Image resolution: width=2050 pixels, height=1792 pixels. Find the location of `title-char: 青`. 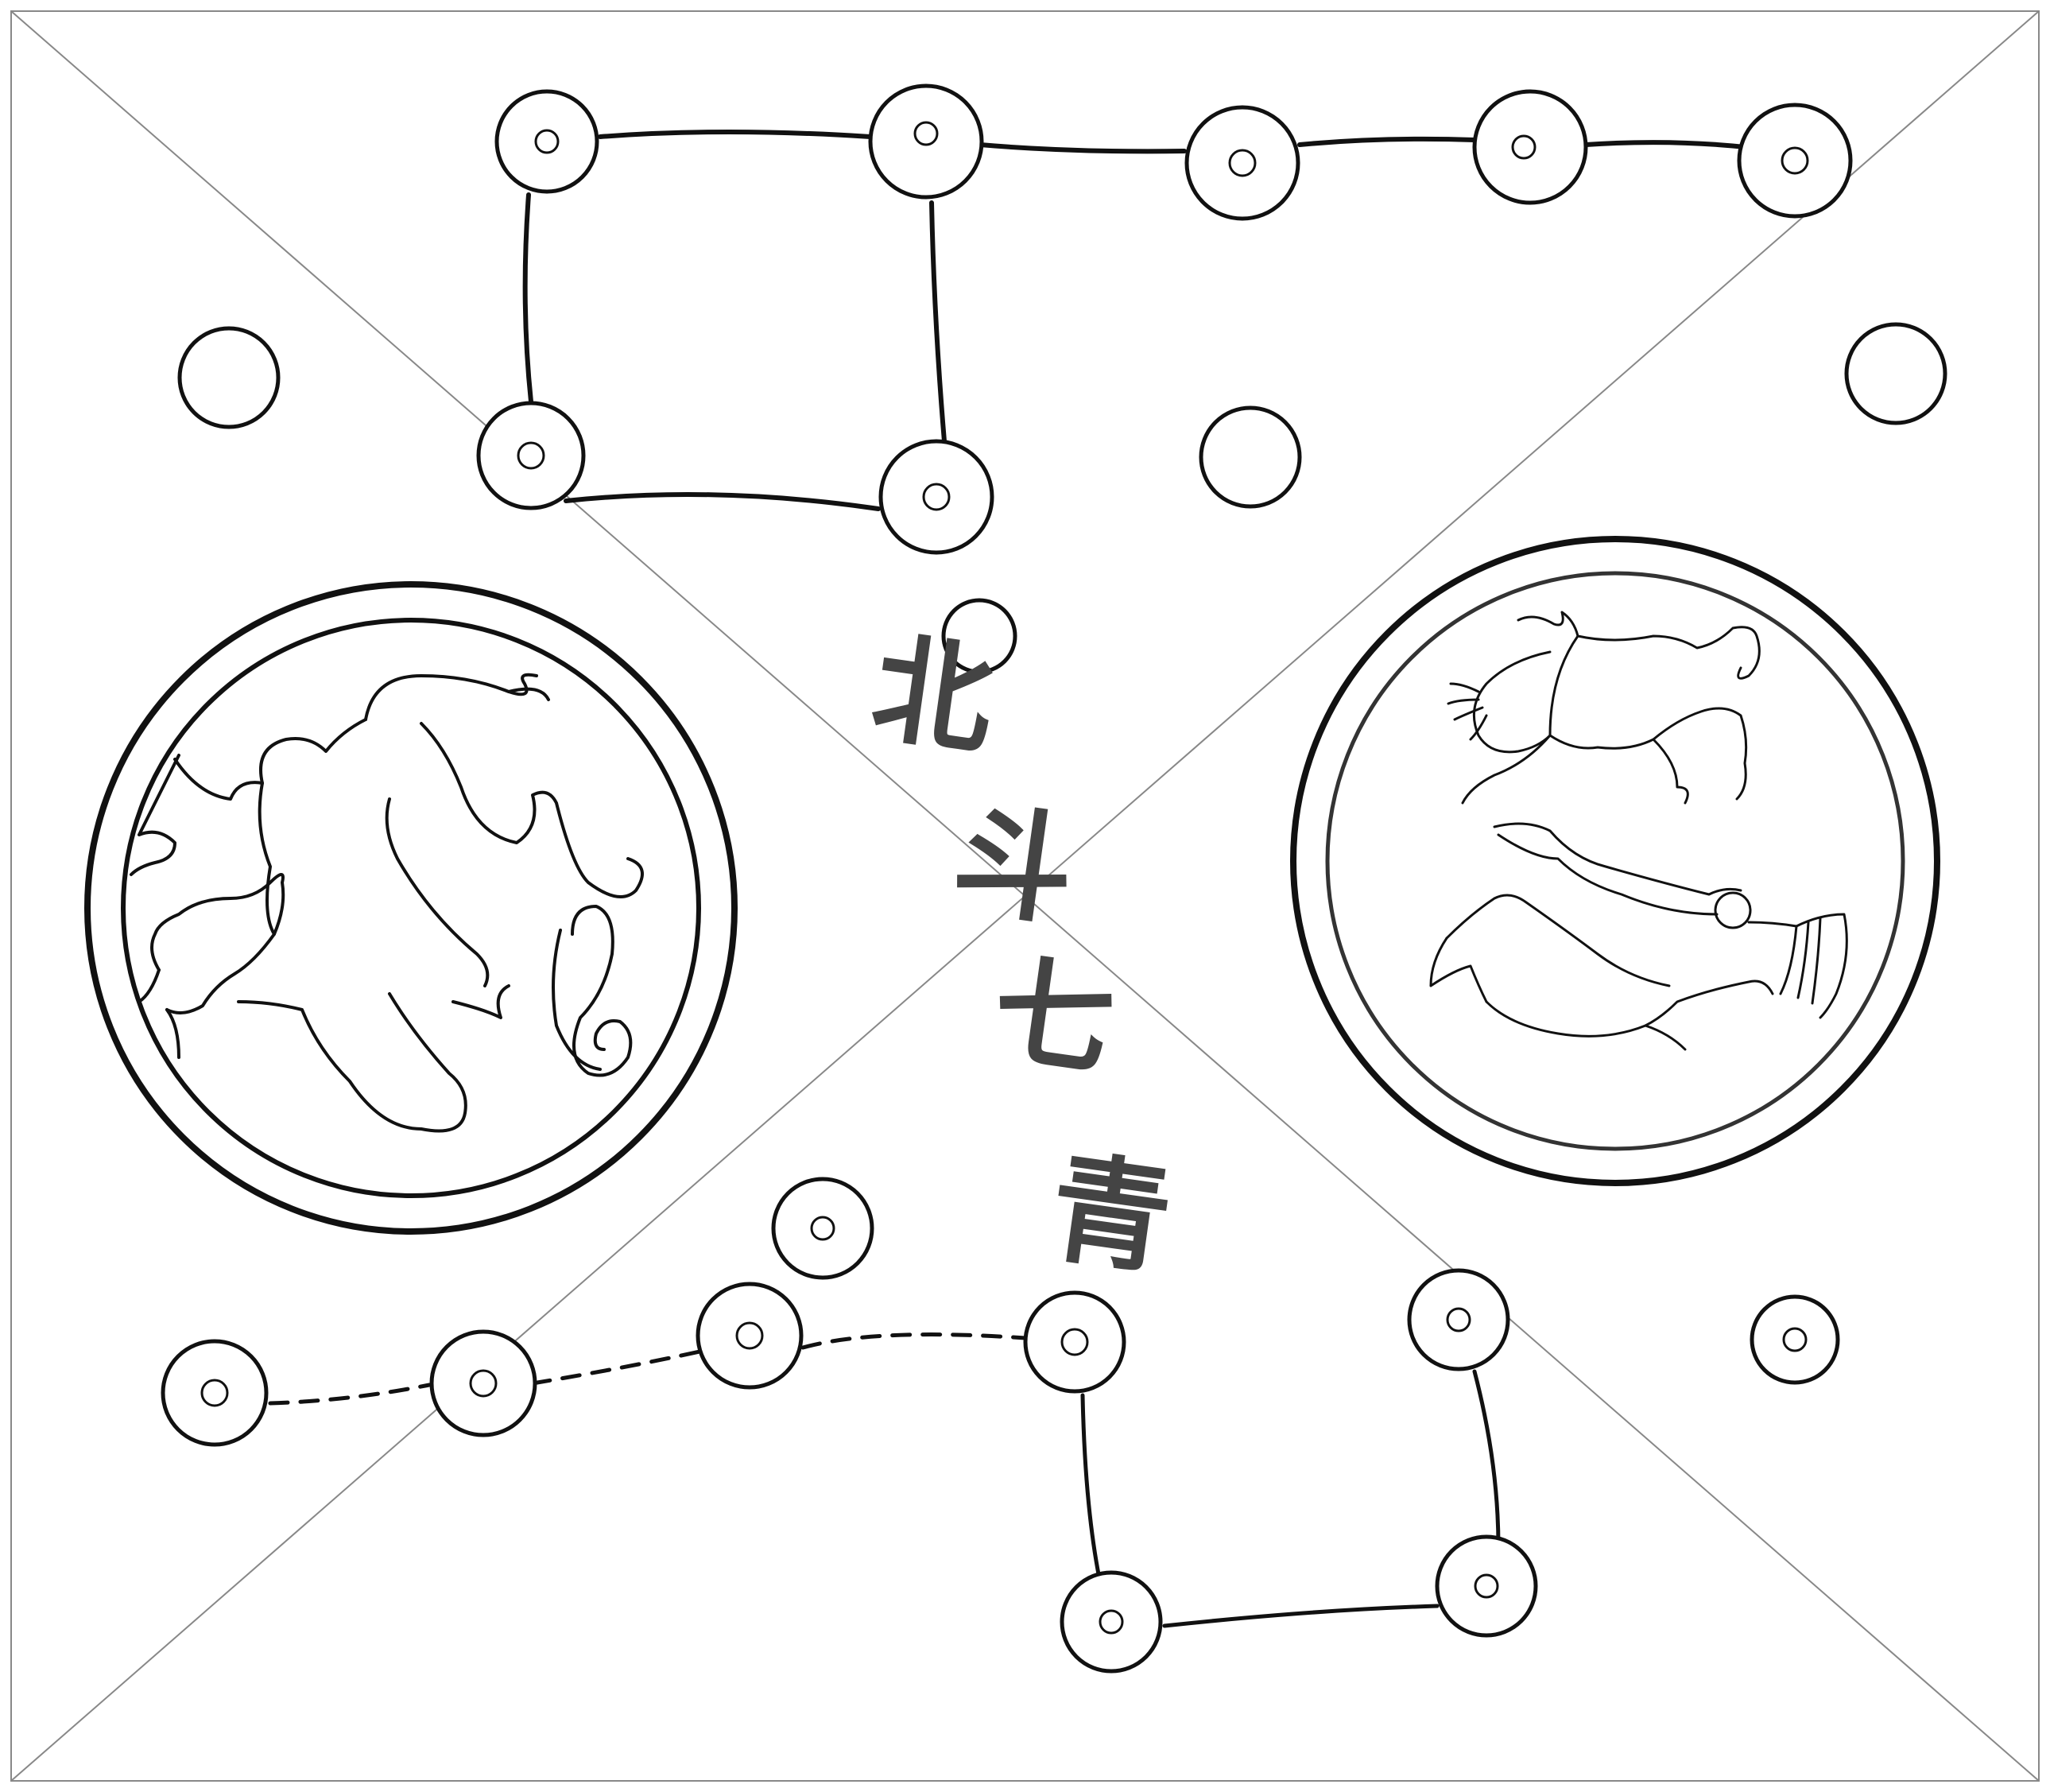

title-char: 青 is located at coordinates (1111, 1215).